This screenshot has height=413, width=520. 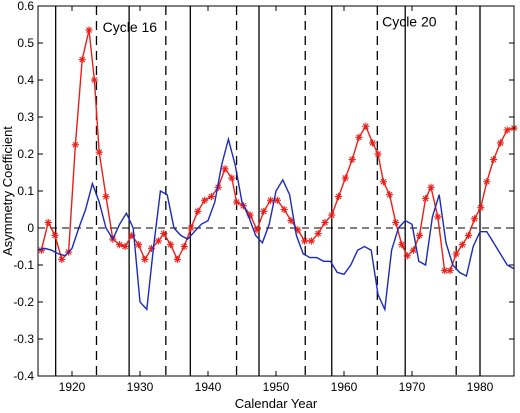 What do you see at coordinates (270, 24) in the screenshot?
I see `annotations: Cycle 16 Cycle 20` at bounding box center [270, 24].